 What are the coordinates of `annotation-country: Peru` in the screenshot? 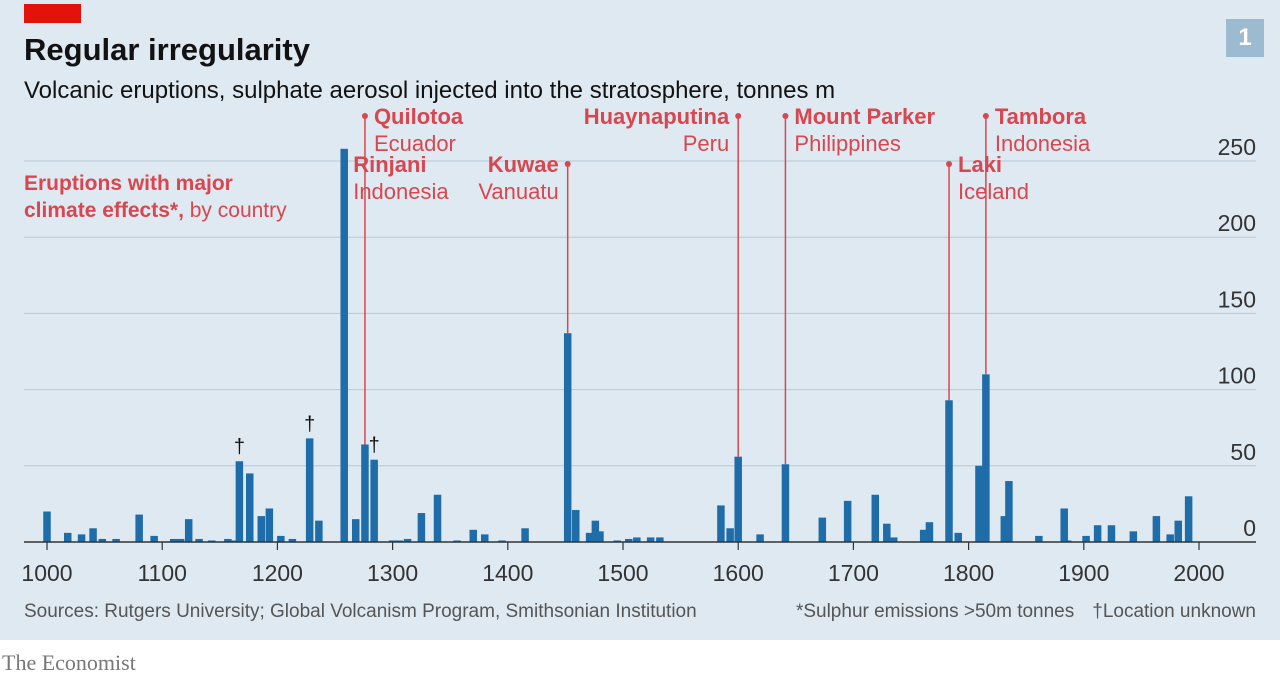 It's located at (706, 143).